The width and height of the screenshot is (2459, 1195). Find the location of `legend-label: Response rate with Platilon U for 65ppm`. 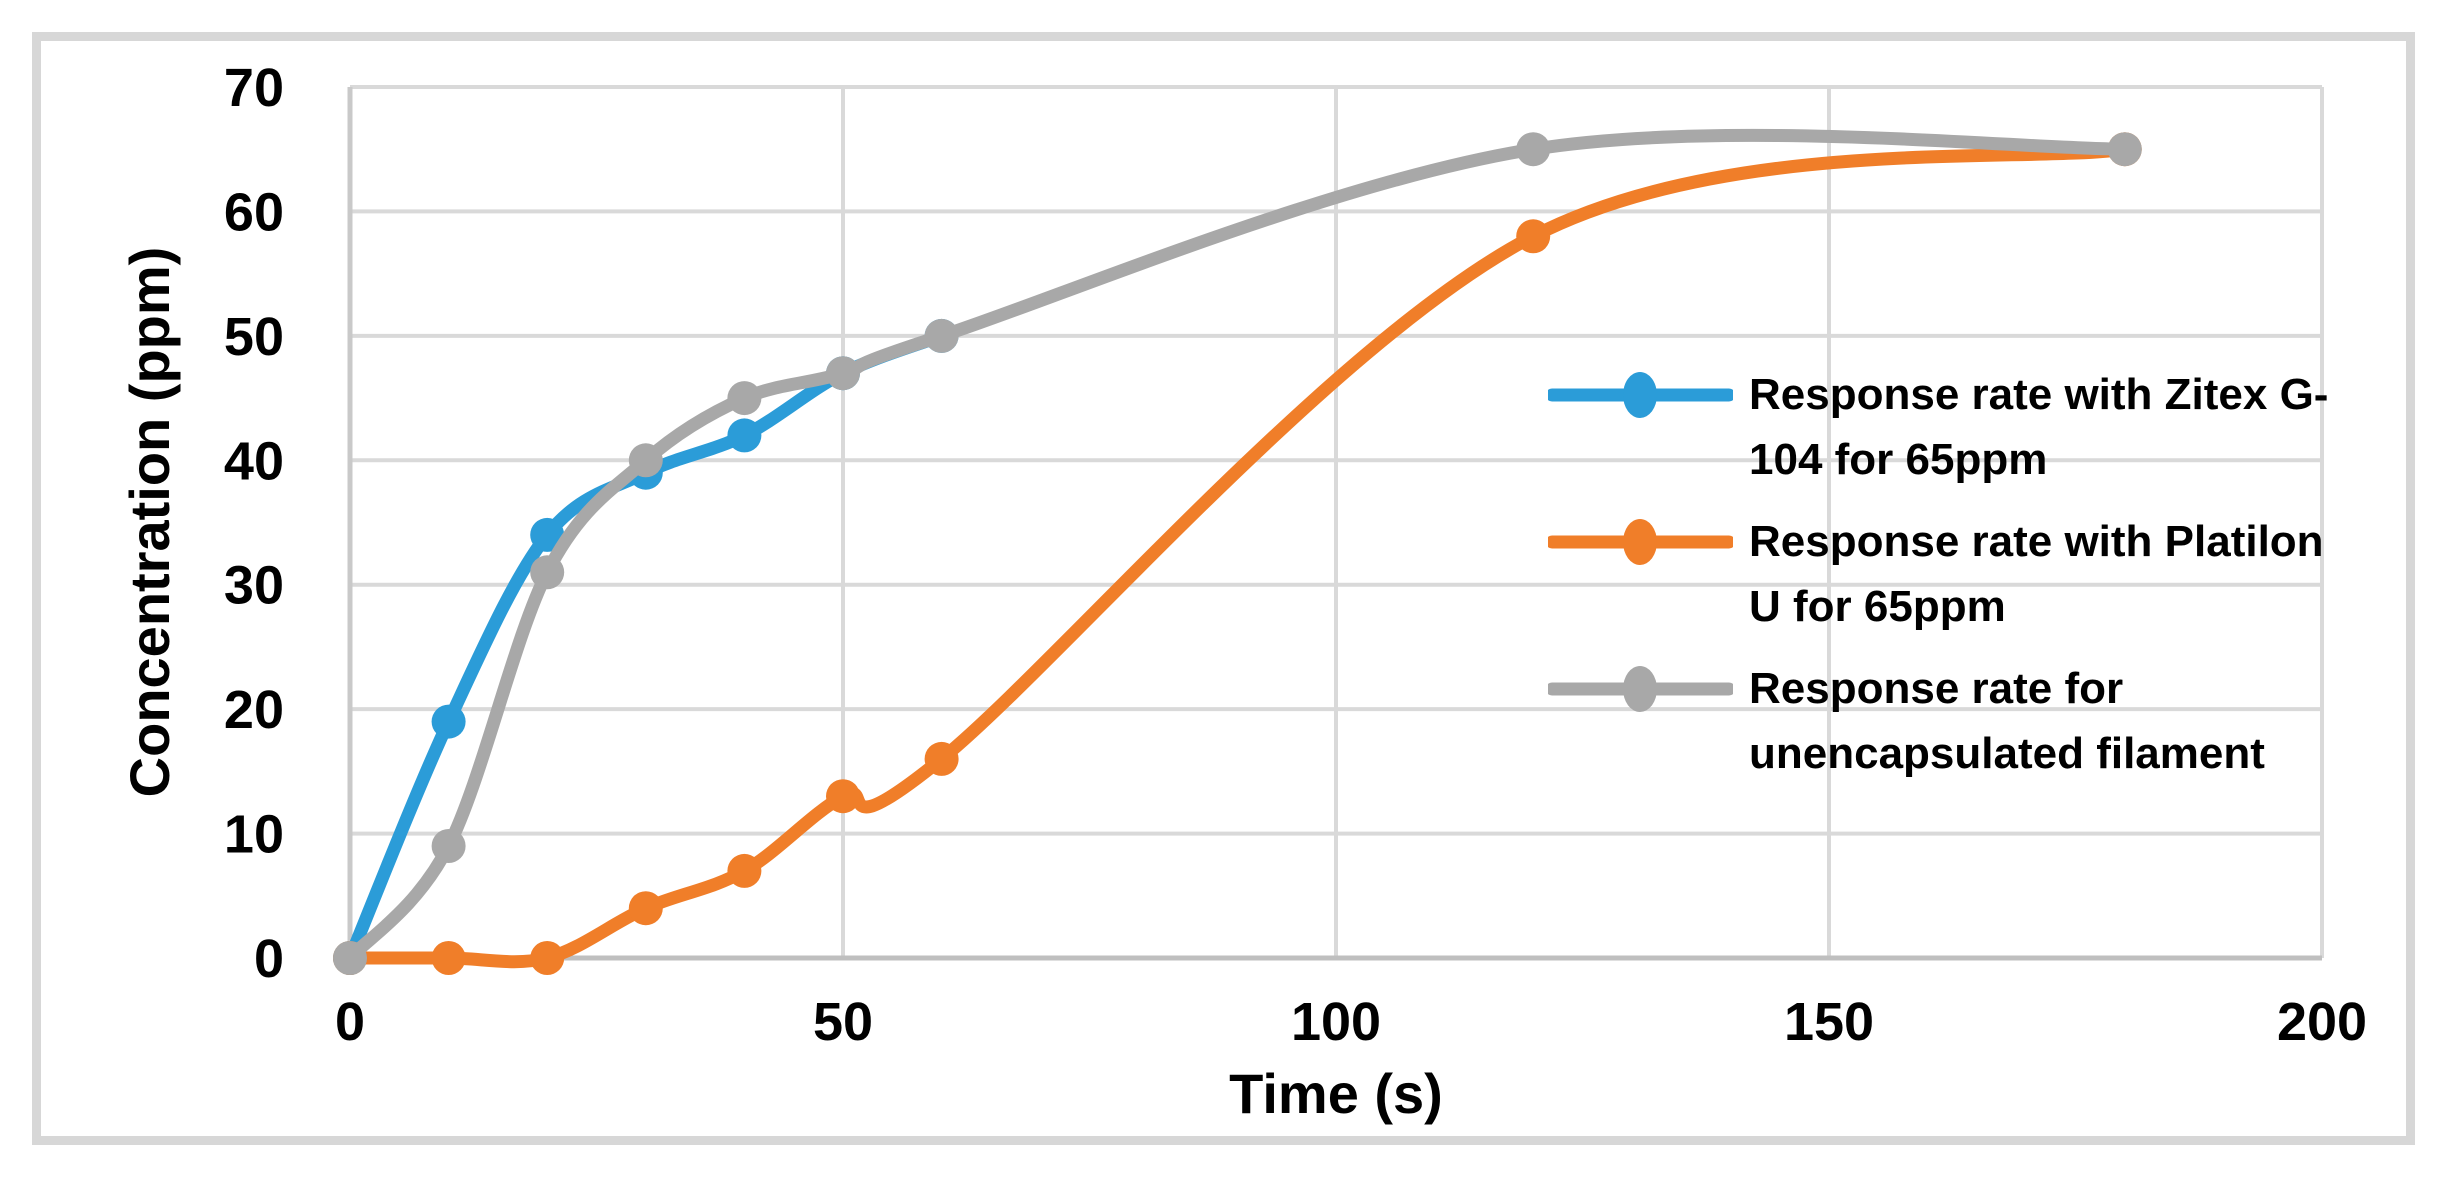

legend-label: Response rate with Platilon U for 65ppm is located at coordinates (2036, 574).